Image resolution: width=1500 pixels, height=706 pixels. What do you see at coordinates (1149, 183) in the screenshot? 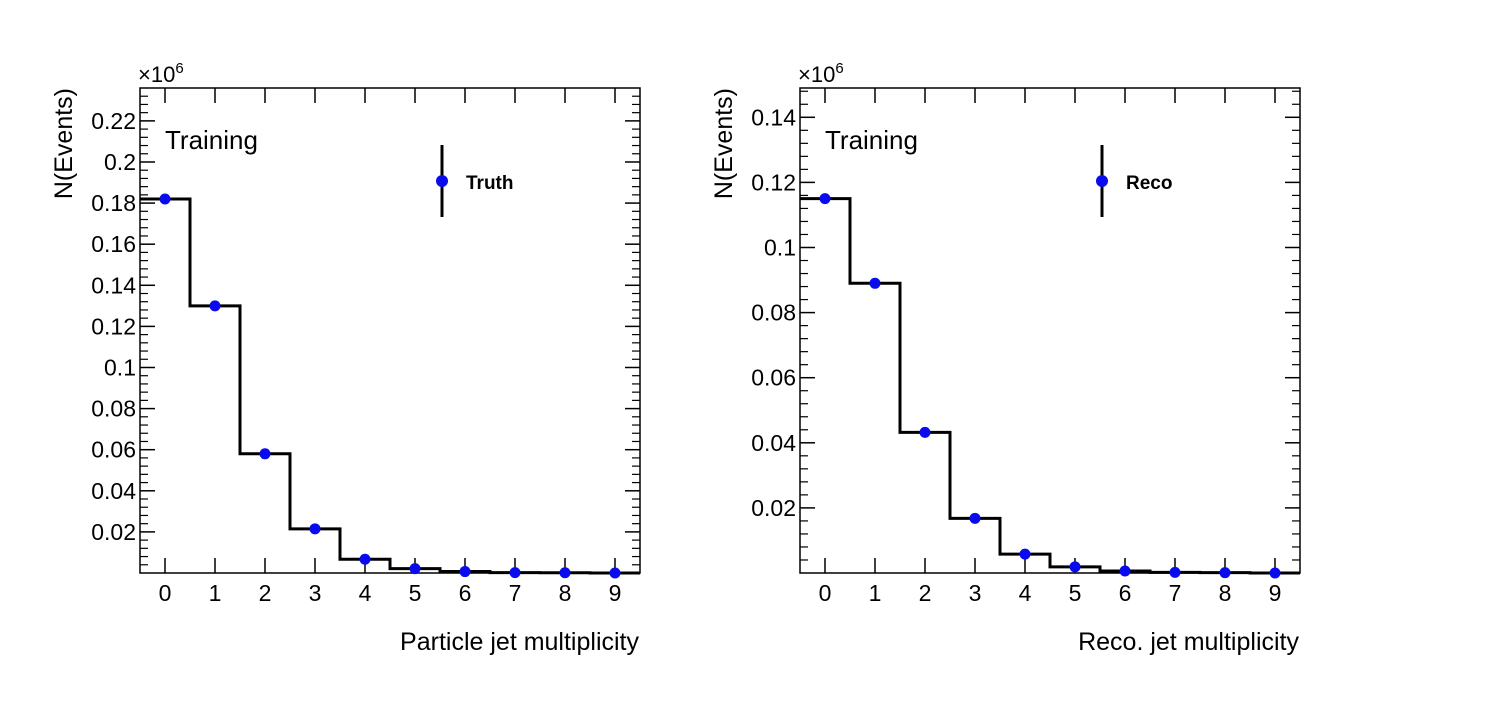
I see `legend-label: Reco` at bounding box center [1149, 183].